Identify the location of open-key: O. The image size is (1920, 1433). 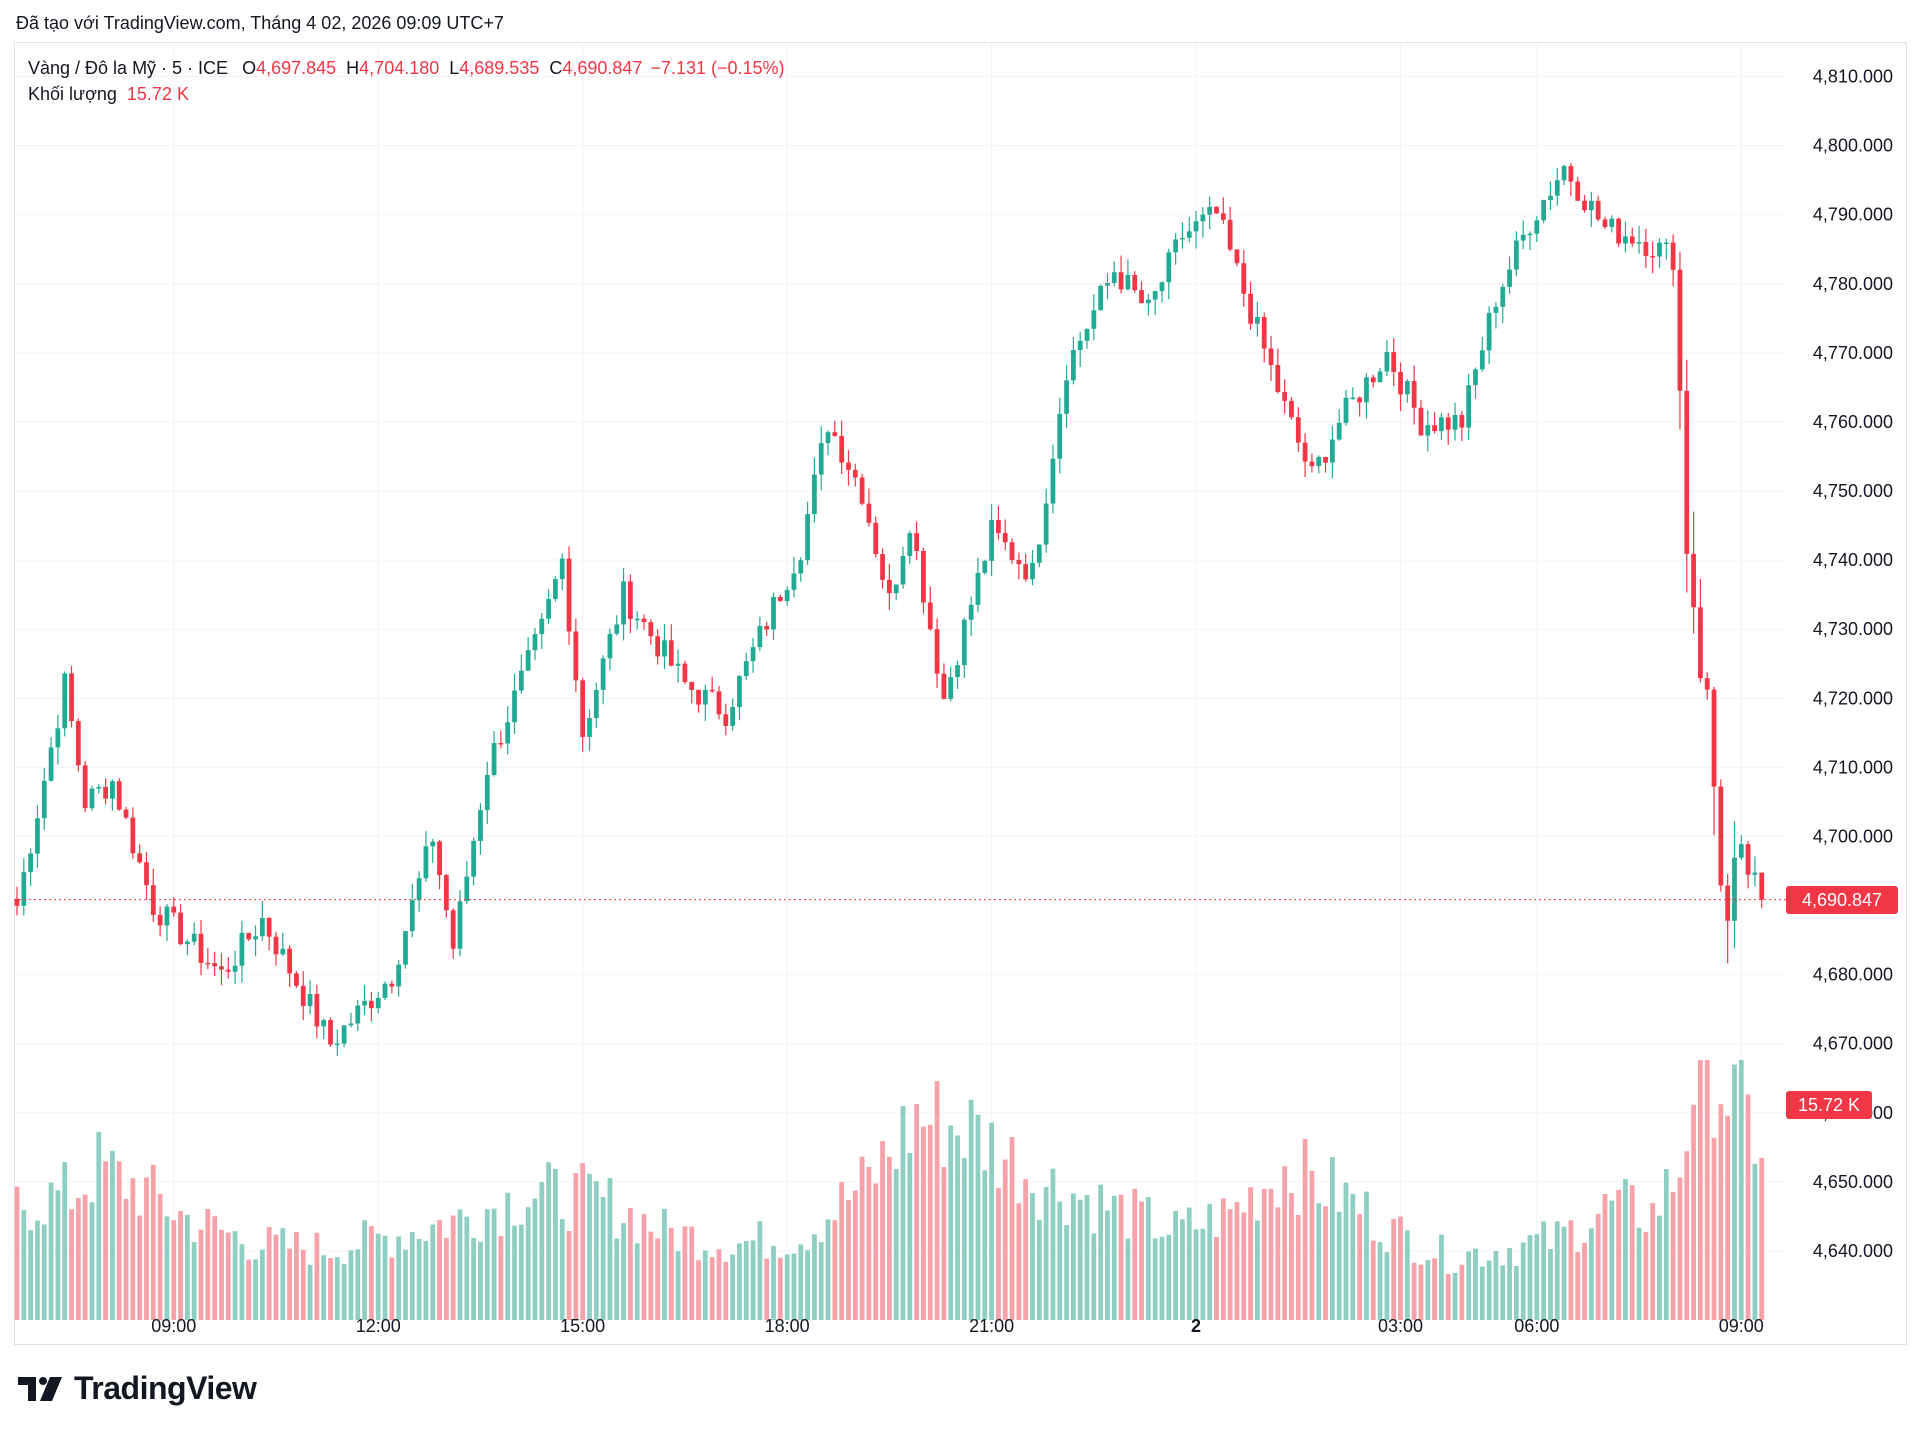
(249, 68).